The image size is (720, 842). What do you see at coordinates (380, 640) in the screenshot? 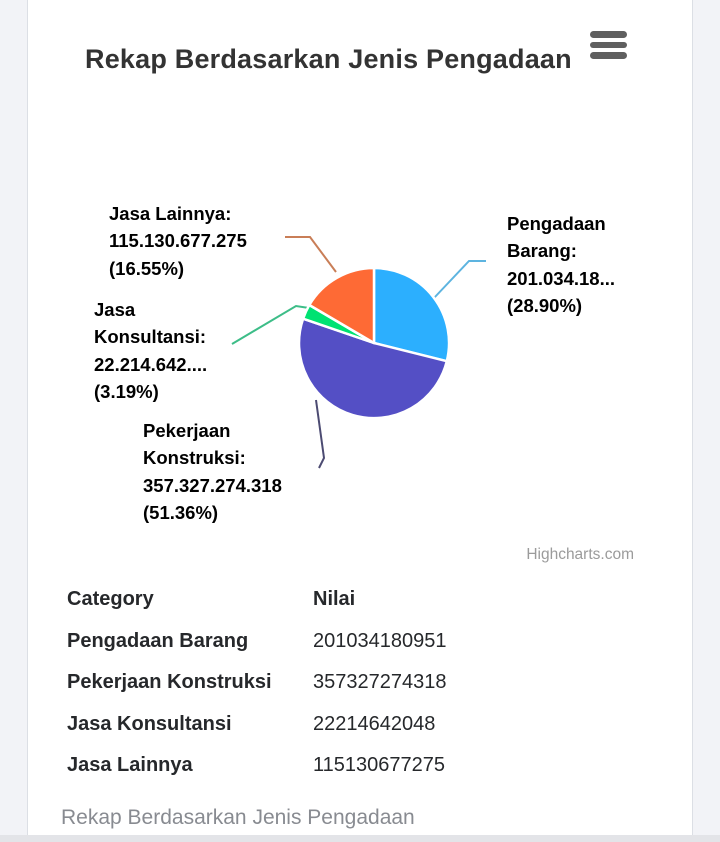
I see `table-cell-value: 201034180951` at bounding box center [380, 640].